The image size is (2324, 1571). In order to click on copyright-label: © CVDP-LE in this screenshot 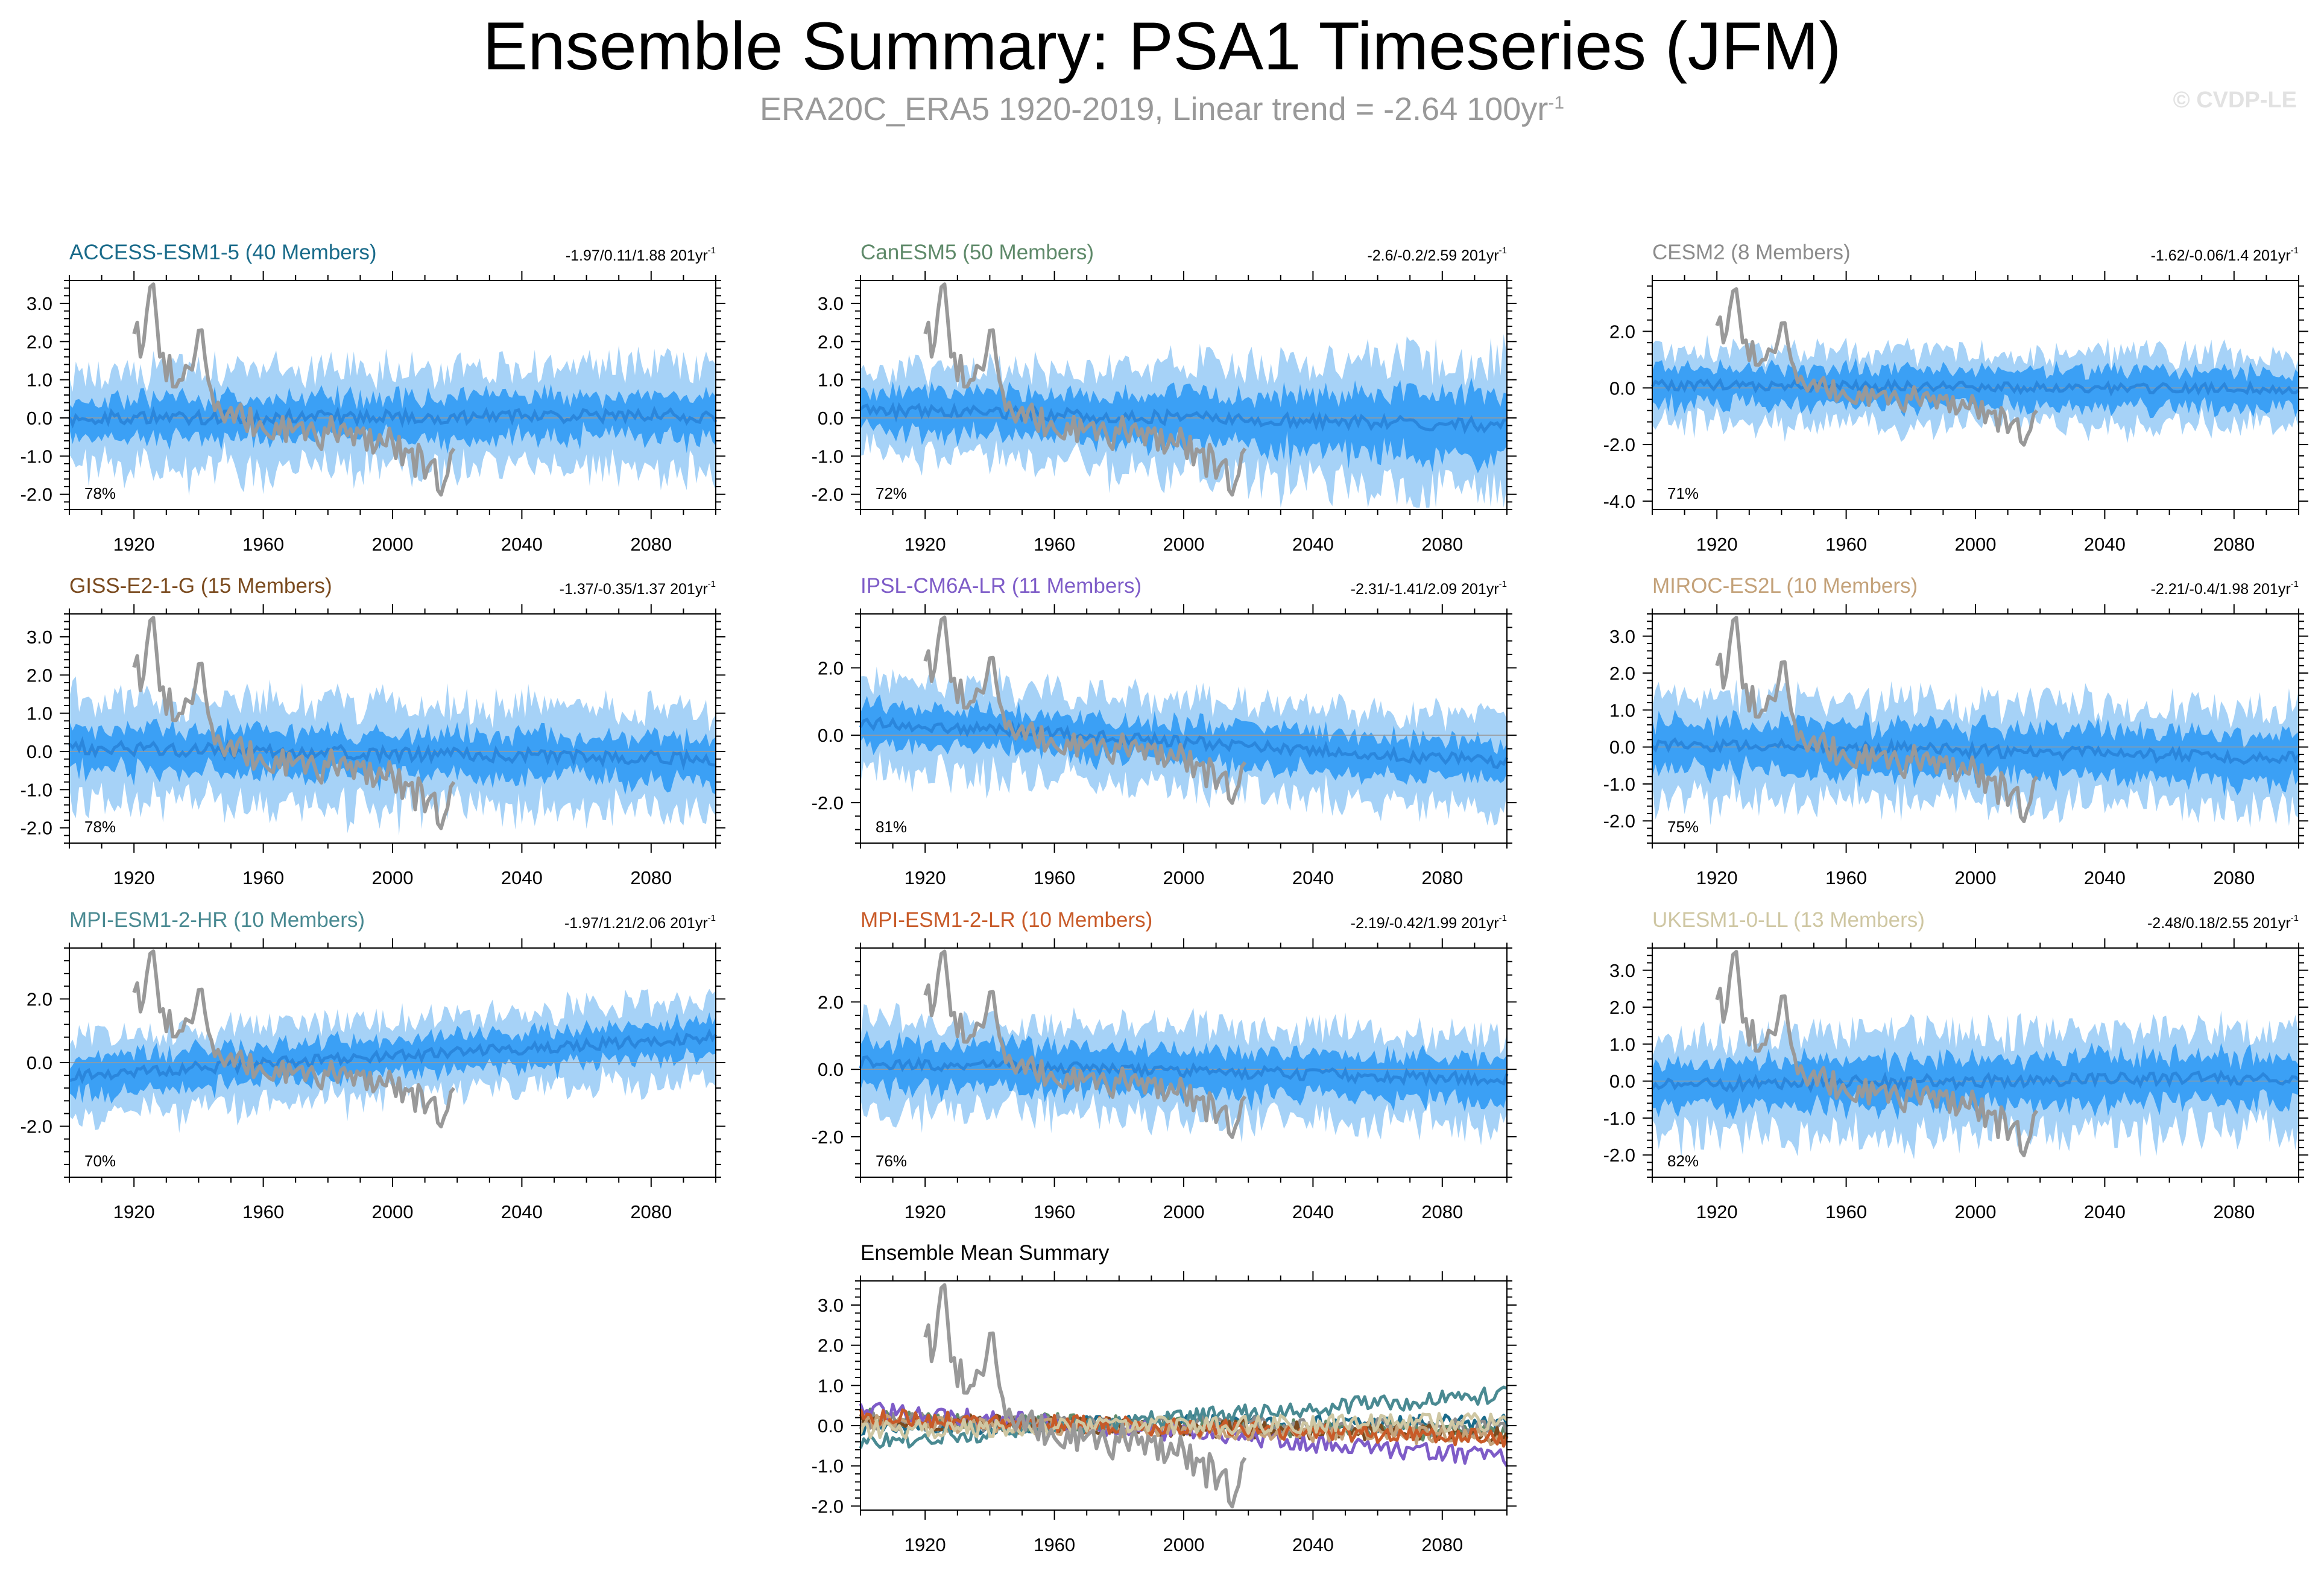, I will do `click(2235, 100)`.